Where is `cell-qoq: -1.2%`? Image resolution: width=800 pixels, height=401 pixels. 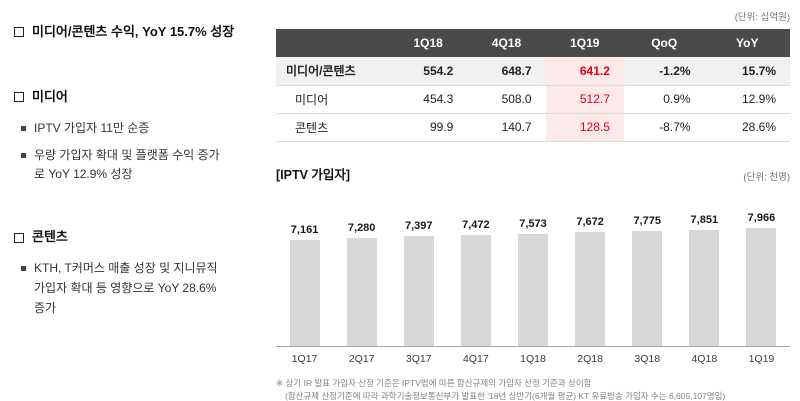 cell-qoq: -1.2% is located at coordinates (664, 71).